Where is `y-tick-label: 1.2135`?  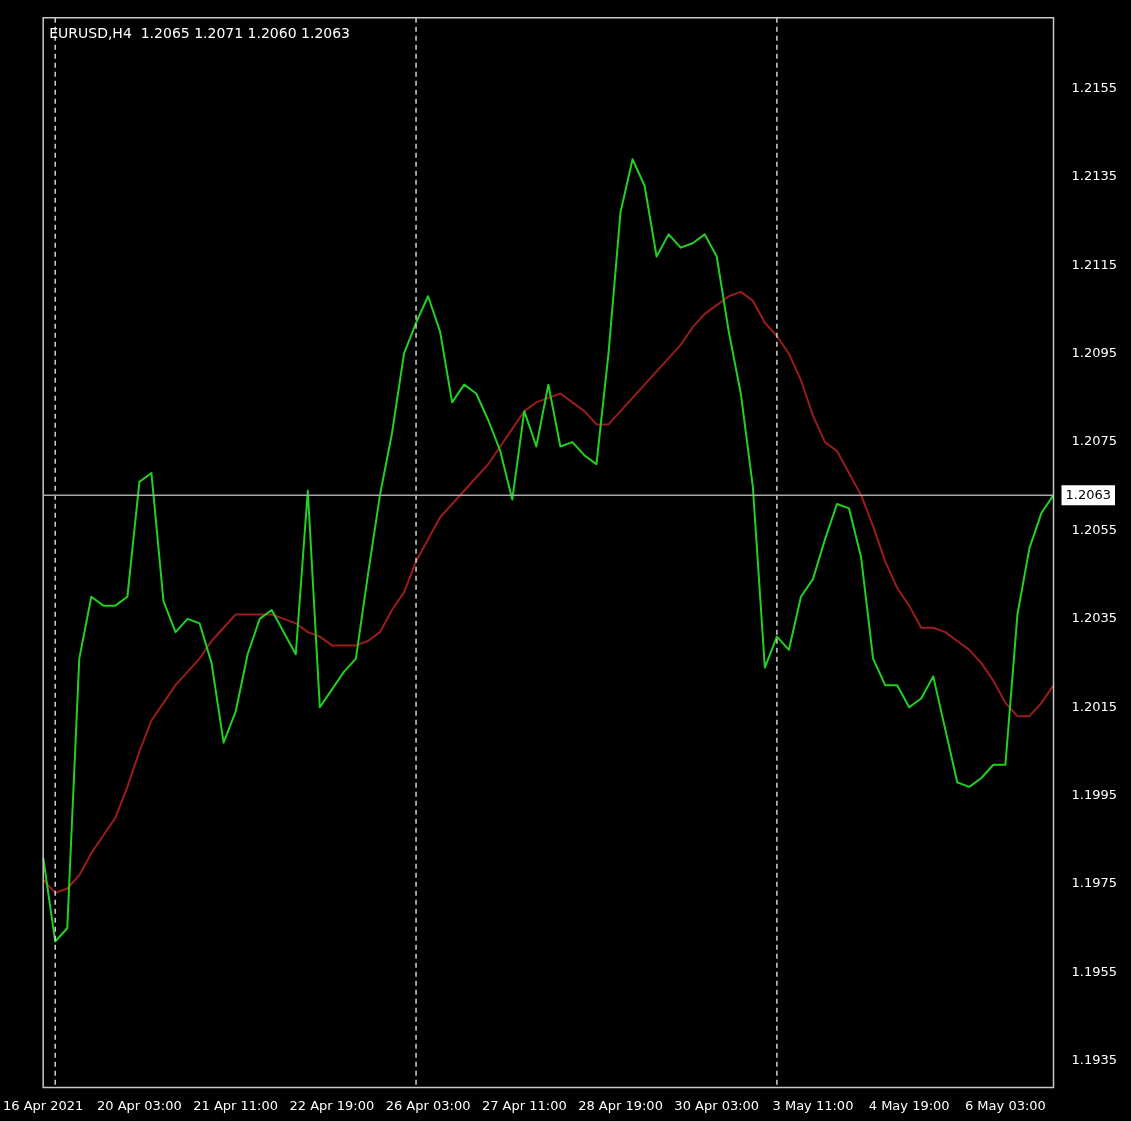 y-tick-label: 1.2135 is located at coordinates (1094, 176).